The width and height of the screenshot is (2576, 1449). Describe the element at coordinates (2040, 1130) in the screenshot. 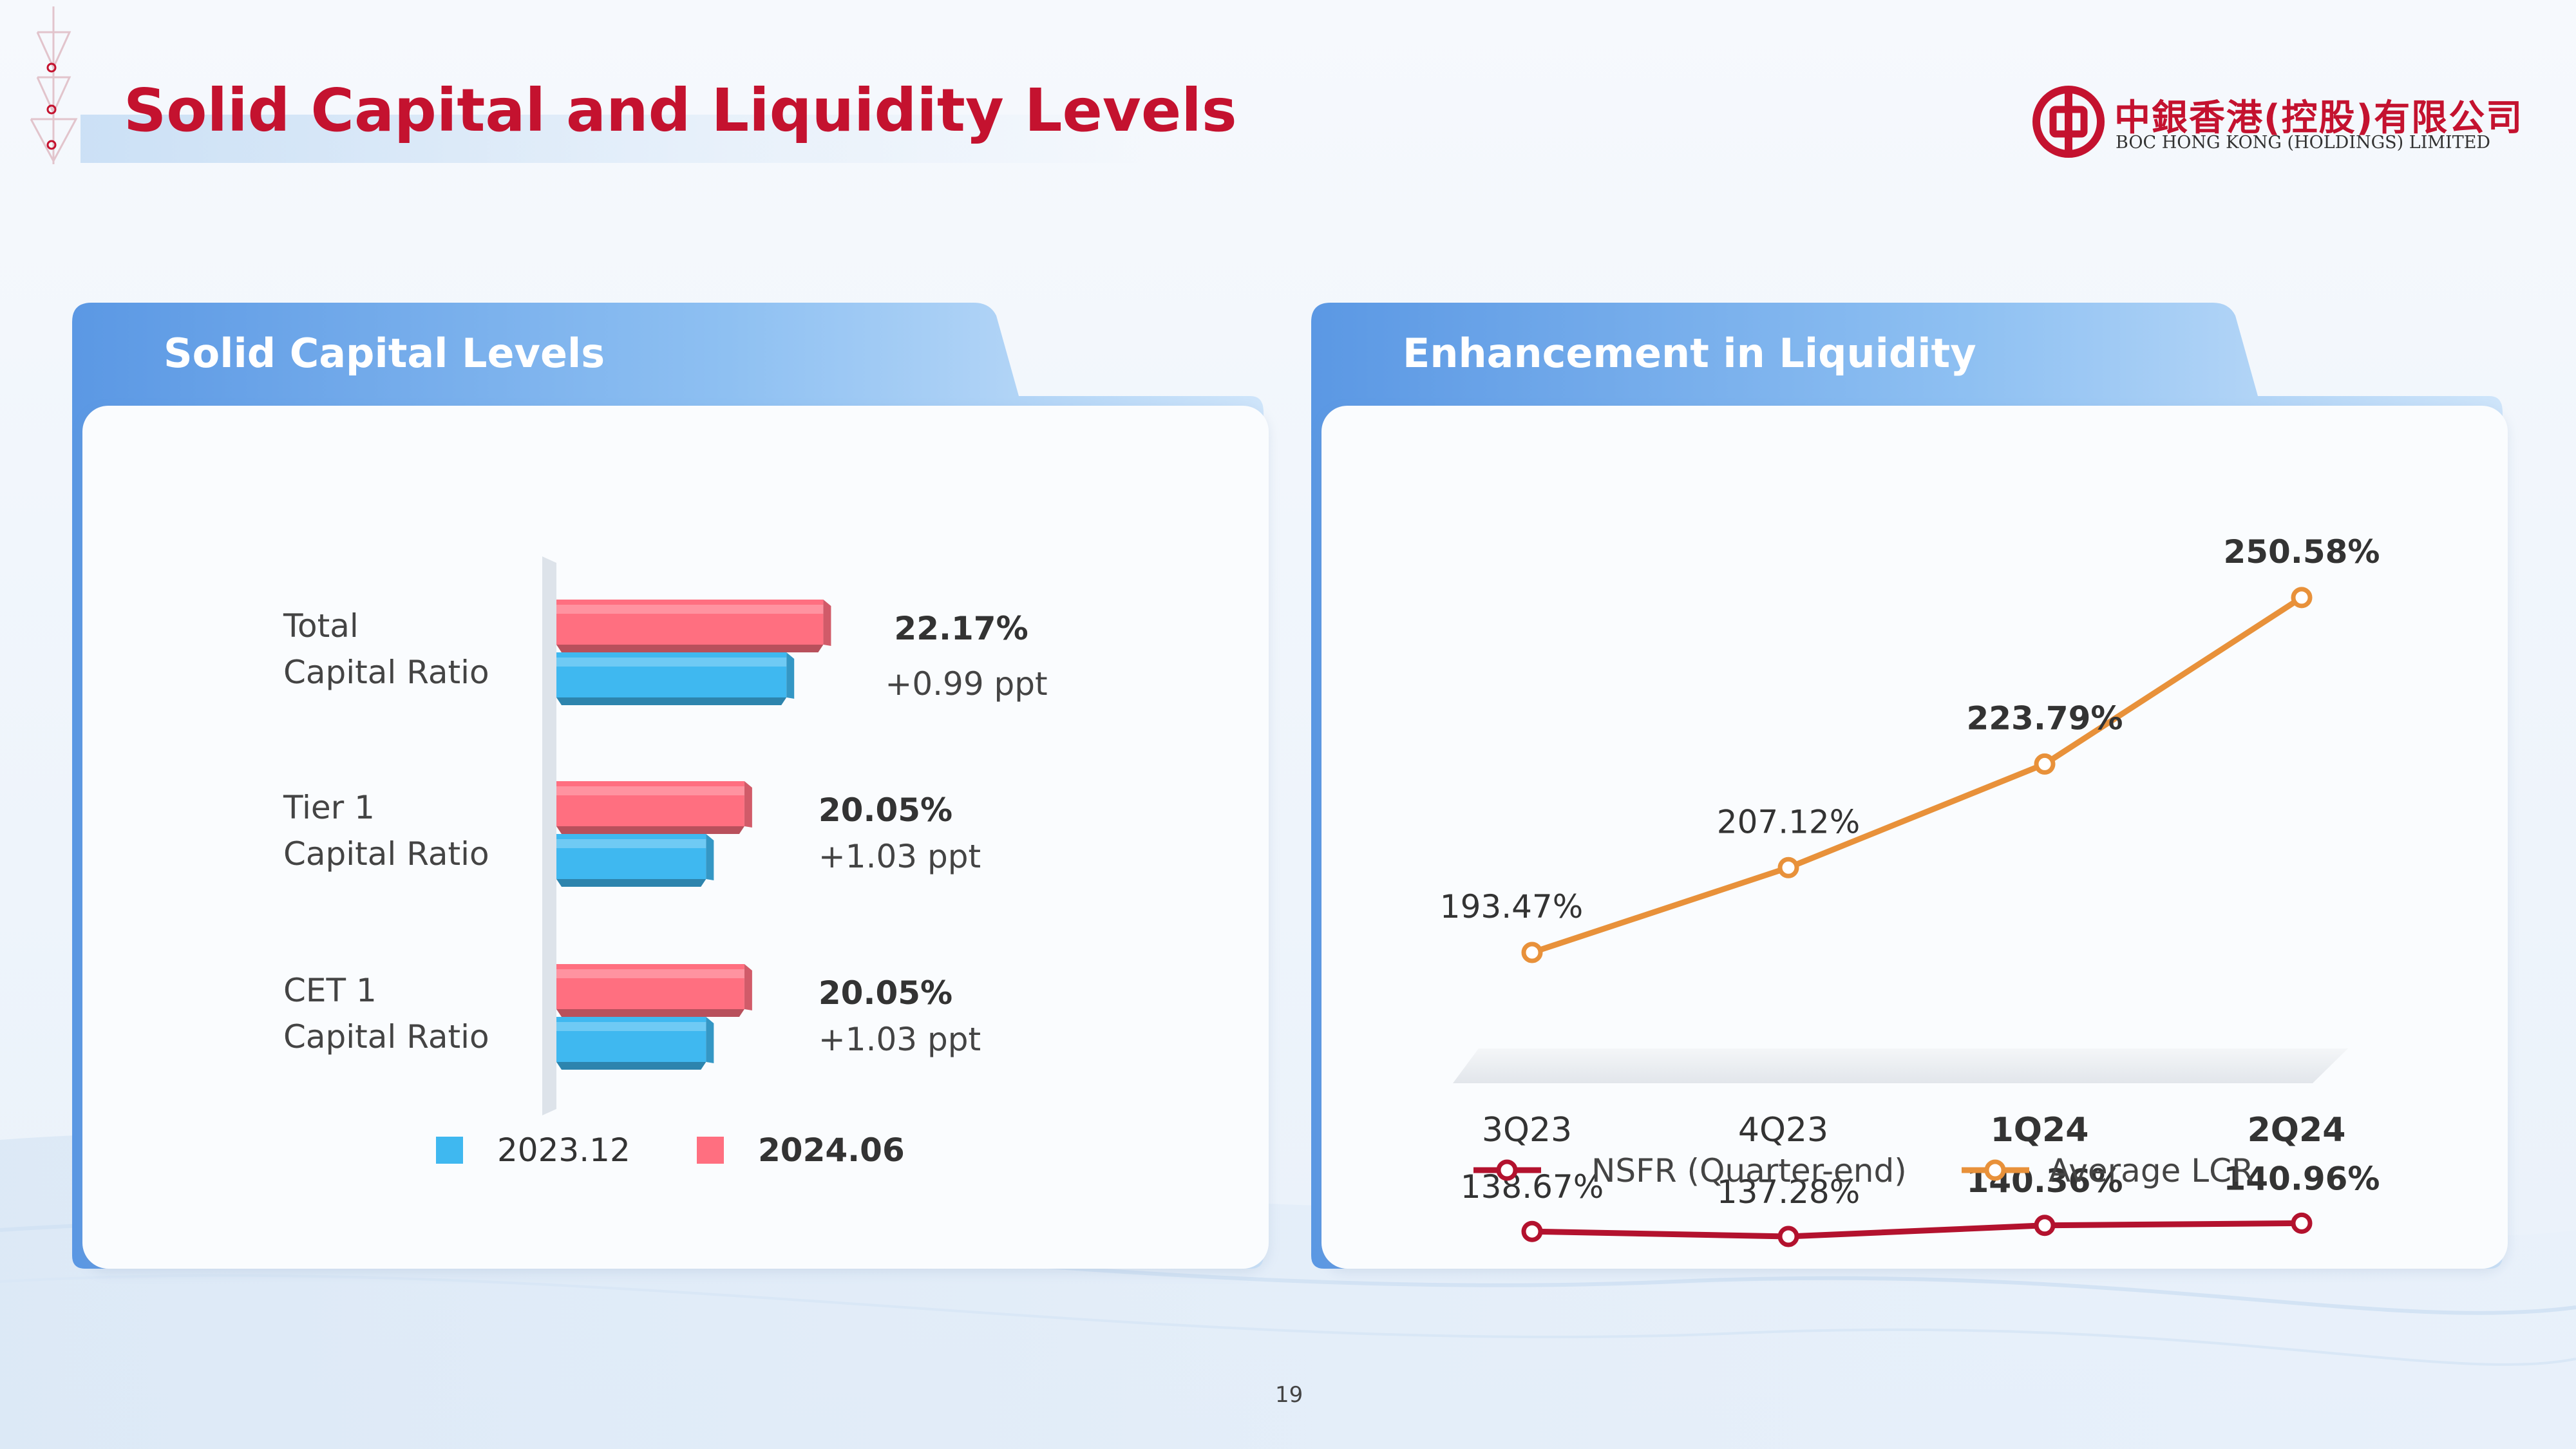

I see `x-tick-label: 1Q24` at that location.